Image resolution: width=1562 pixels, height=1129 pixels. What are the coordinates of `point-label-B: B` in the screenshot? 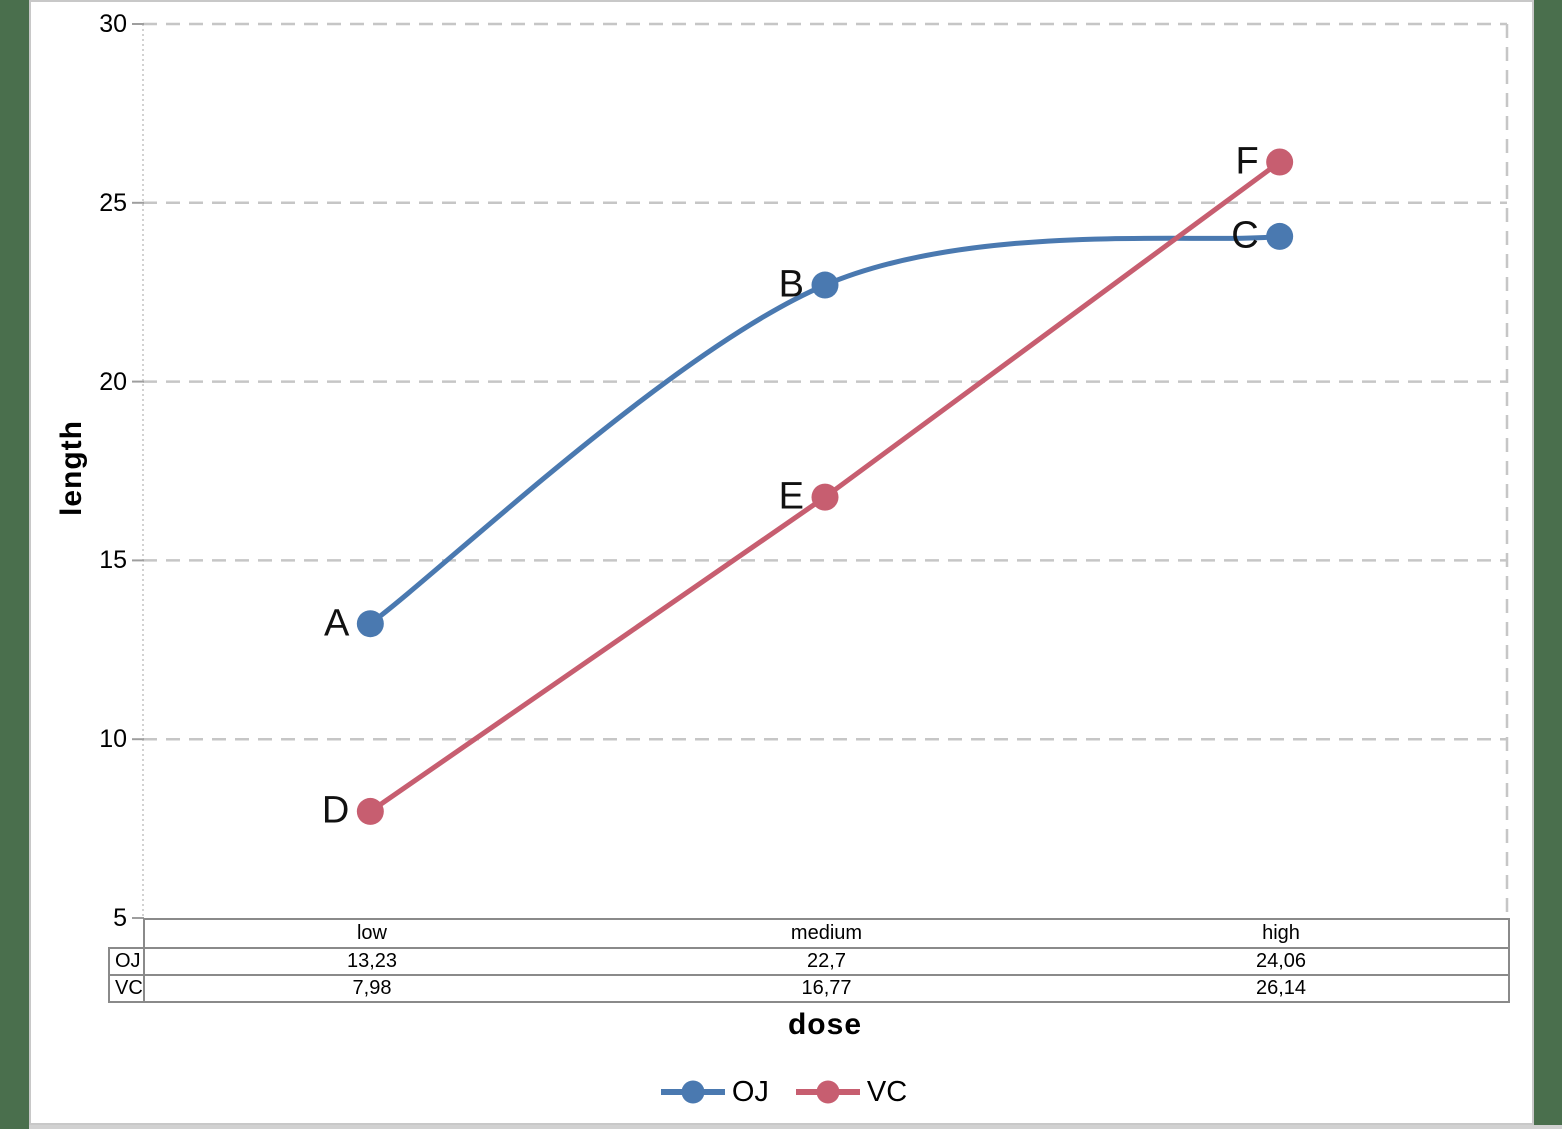 It's located at (791, 284).